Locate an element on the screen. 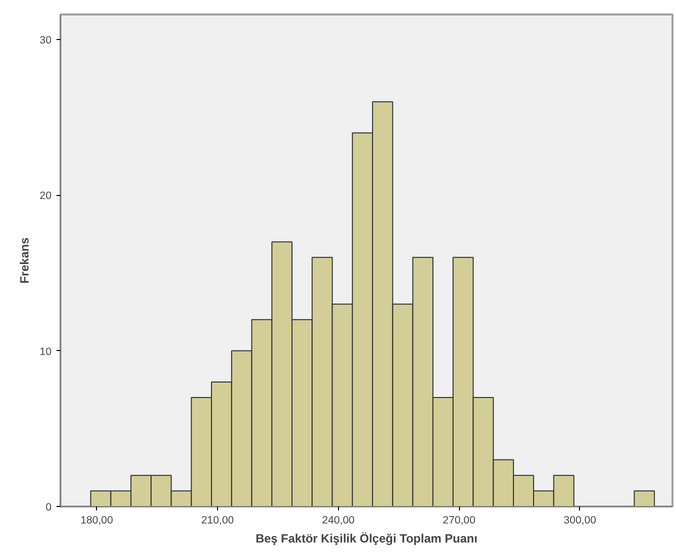 This screenshot has width=676, height=556. y-tick-label: 0 is located at coordinates (49, 508).